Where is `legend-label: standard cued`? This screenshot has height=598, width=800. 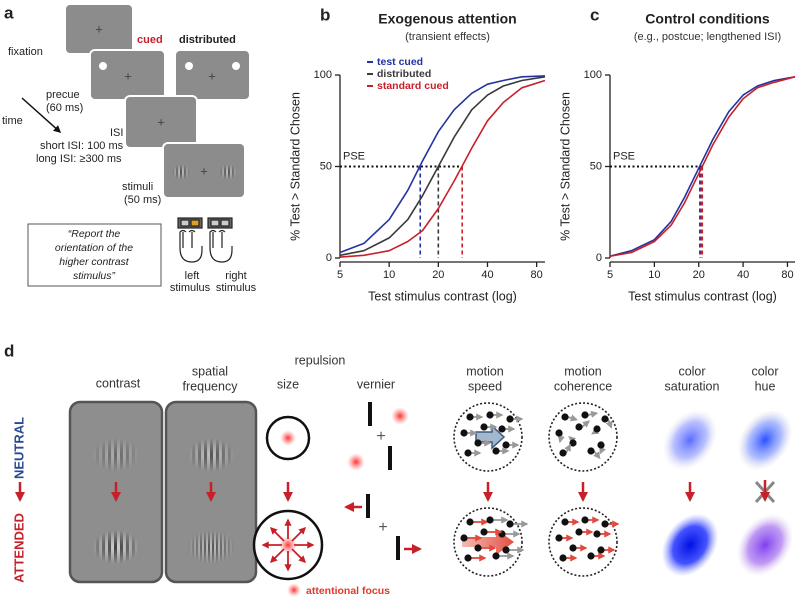 legend-label: standard cued is located at coordinates (413, 86).